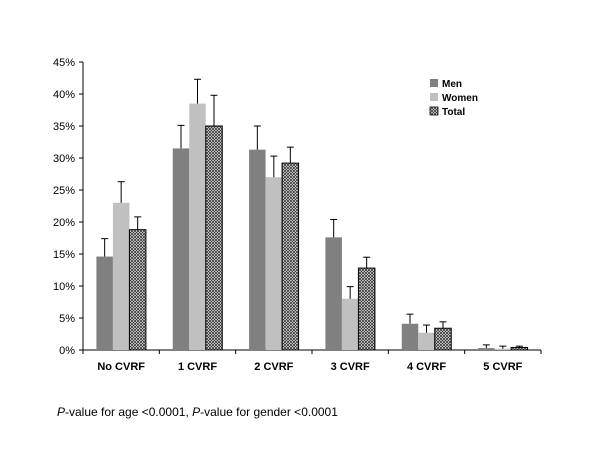 This screenshot has height=450, width=600. Describe the element at coordinates (434, 83) in the screenshot. I see `legend-swatch-men` at that location.